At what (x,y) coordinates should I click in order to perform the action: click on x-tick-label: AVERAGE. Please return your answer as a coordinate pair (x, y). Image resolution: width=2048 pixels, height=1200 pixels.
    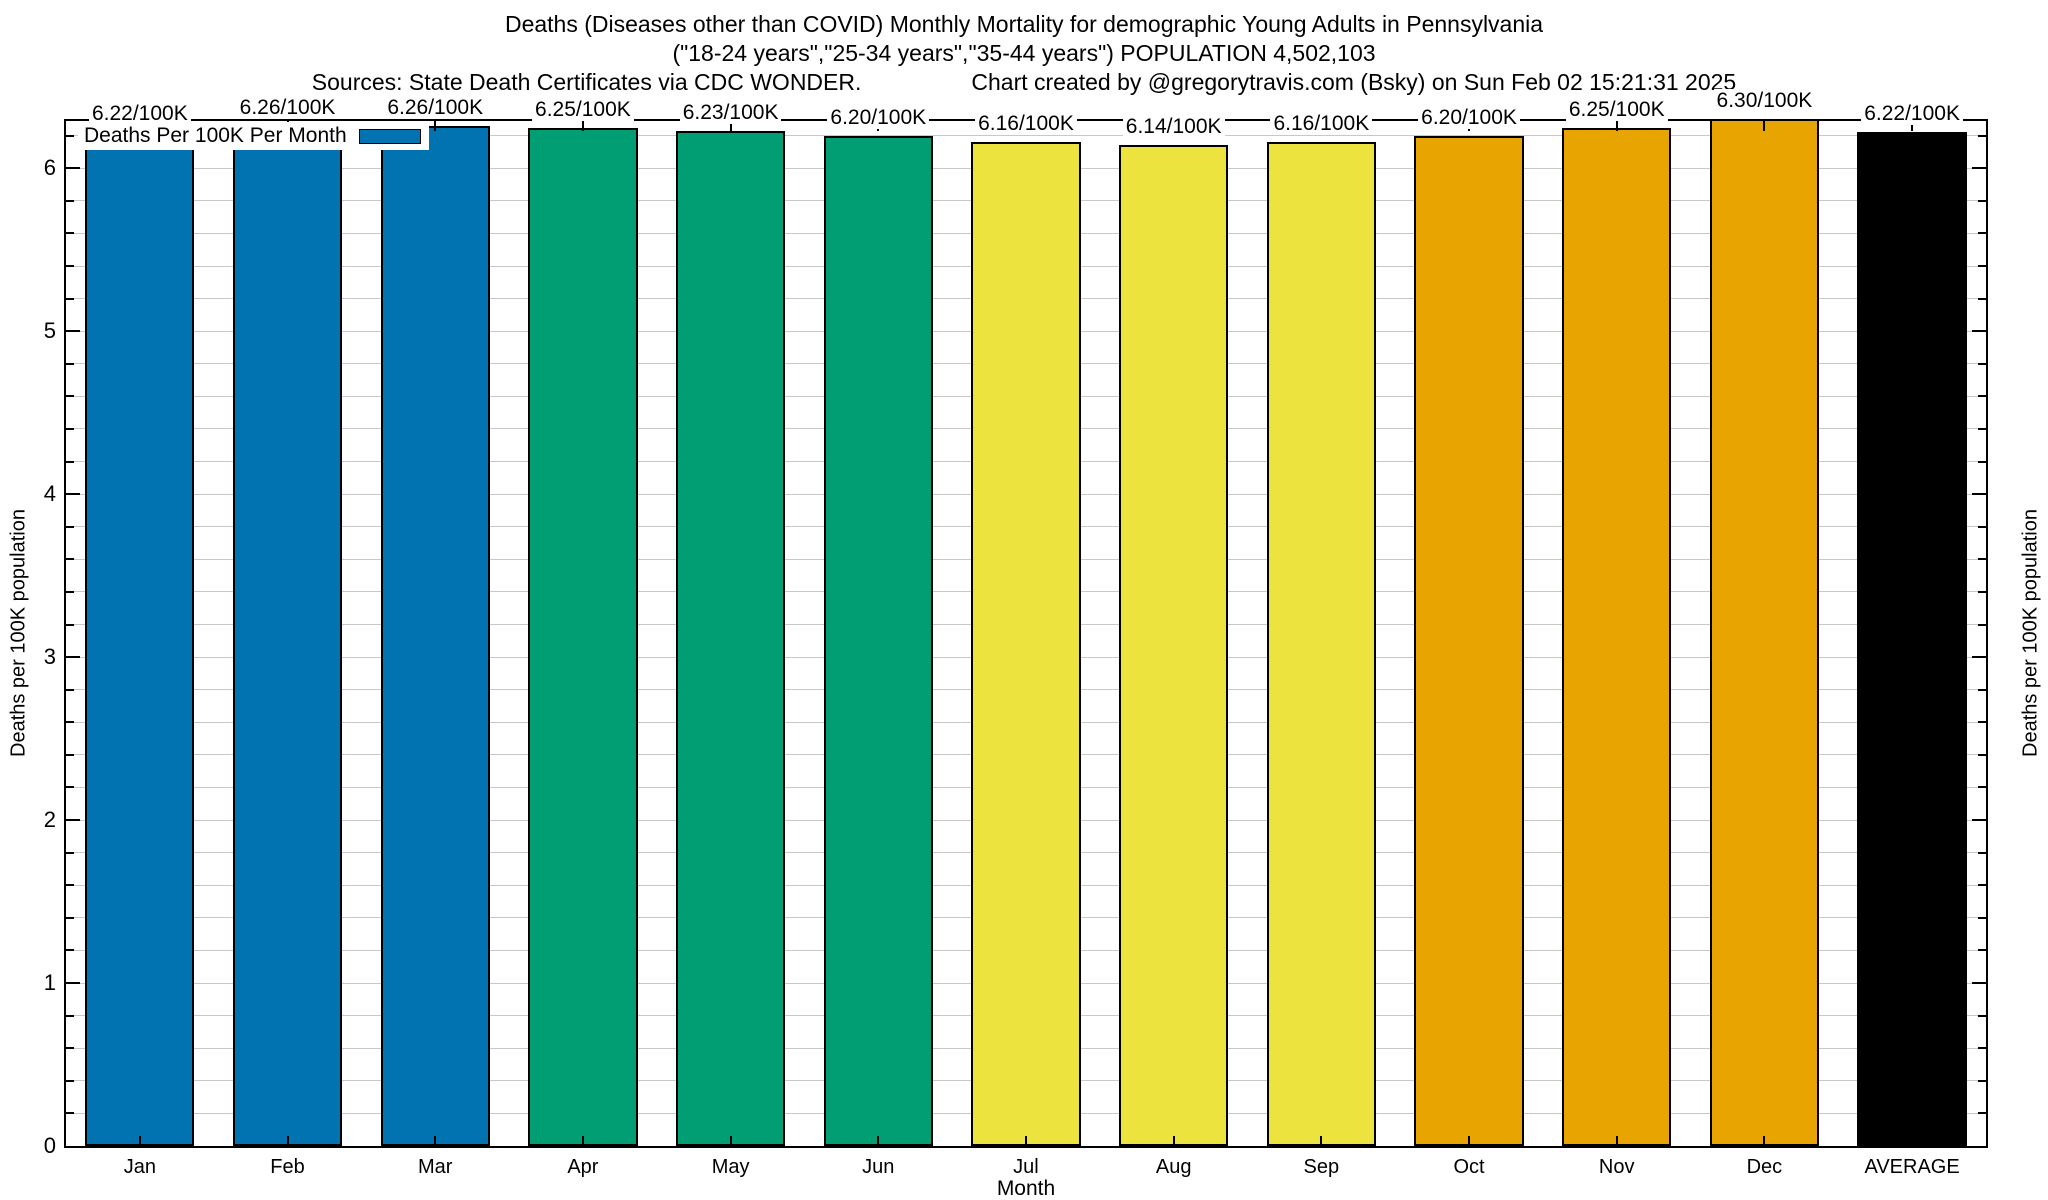
    Looking at the image, I should click on (1912, 1167).